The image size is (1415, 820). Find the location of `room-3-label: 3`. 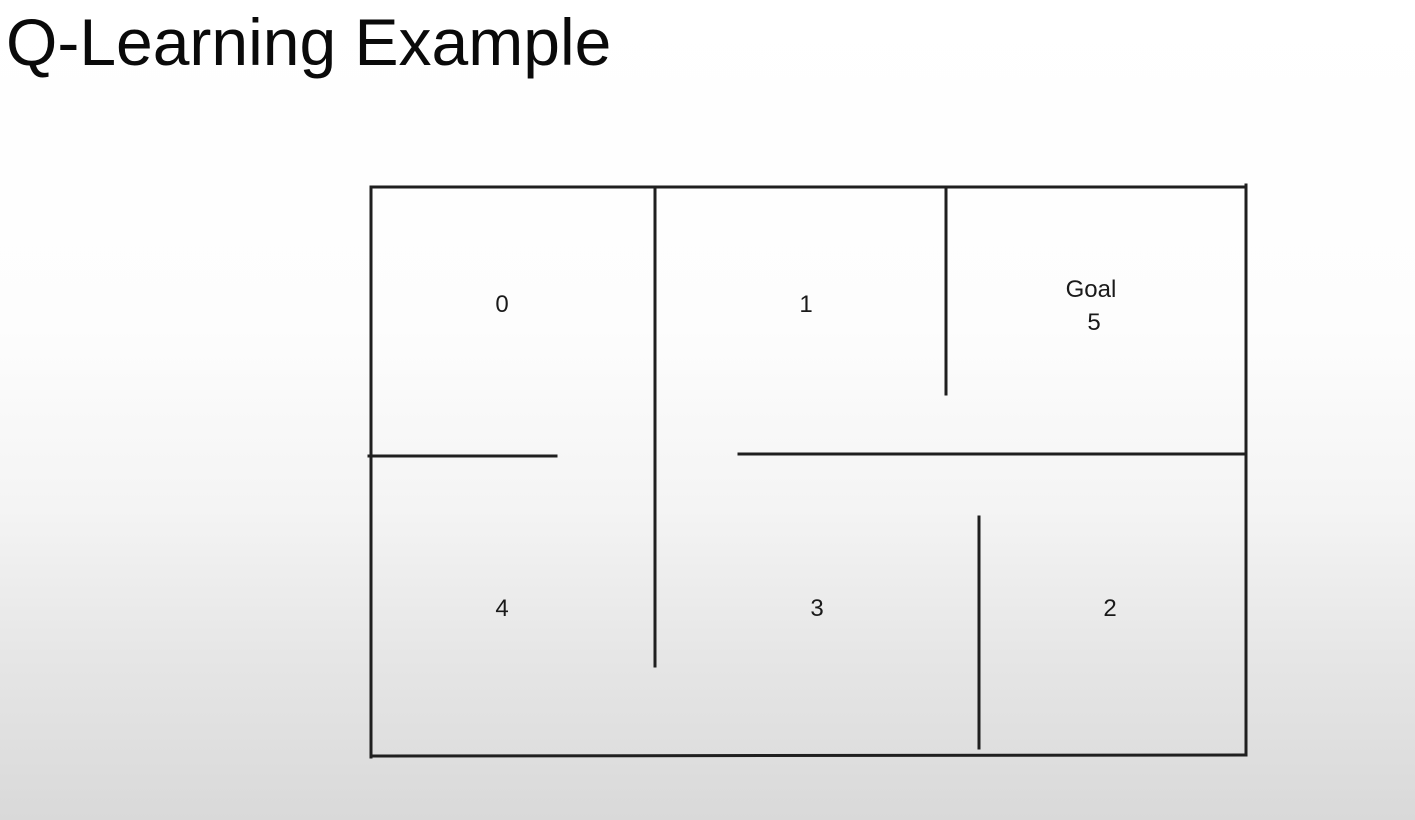

room-3-label: 3 is located at coordinates (816, 608).